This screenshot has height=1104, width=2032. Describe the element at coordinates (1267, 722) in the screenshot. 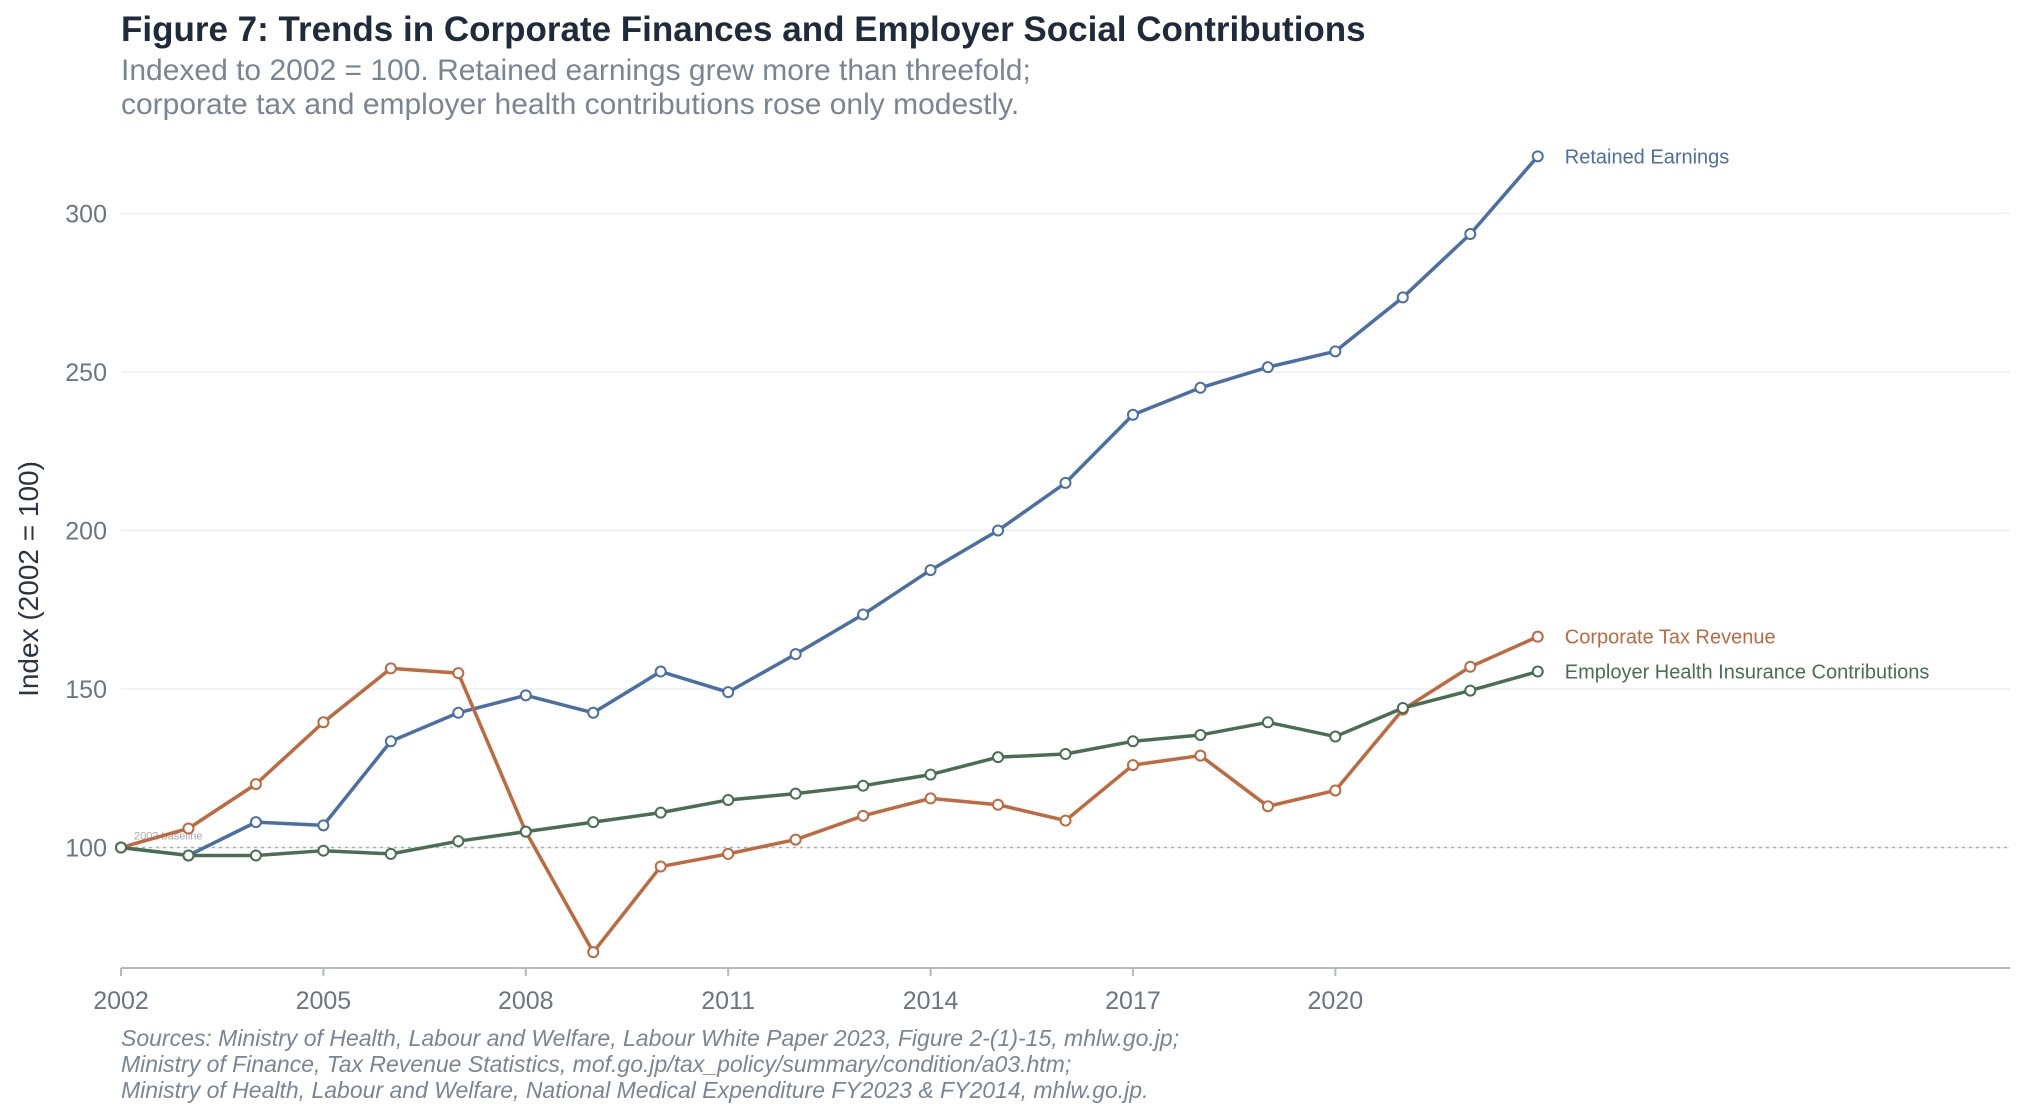

I see `data-point-employer-health-insurance-contributions-2019` at that location.